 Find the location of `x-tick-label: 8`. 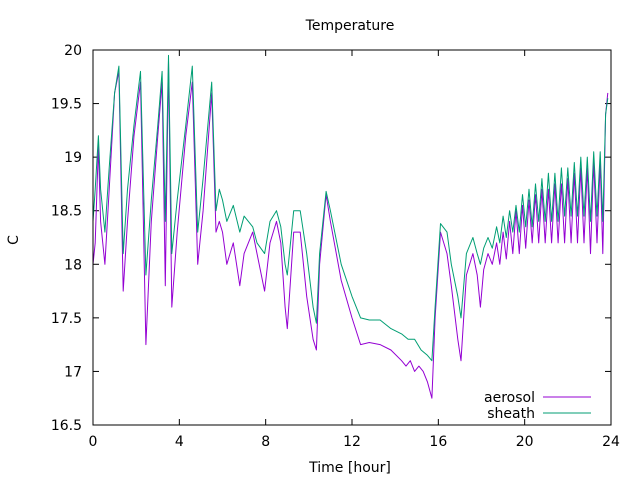

x-tick-label: 8 is located at coordinates (265, 442).